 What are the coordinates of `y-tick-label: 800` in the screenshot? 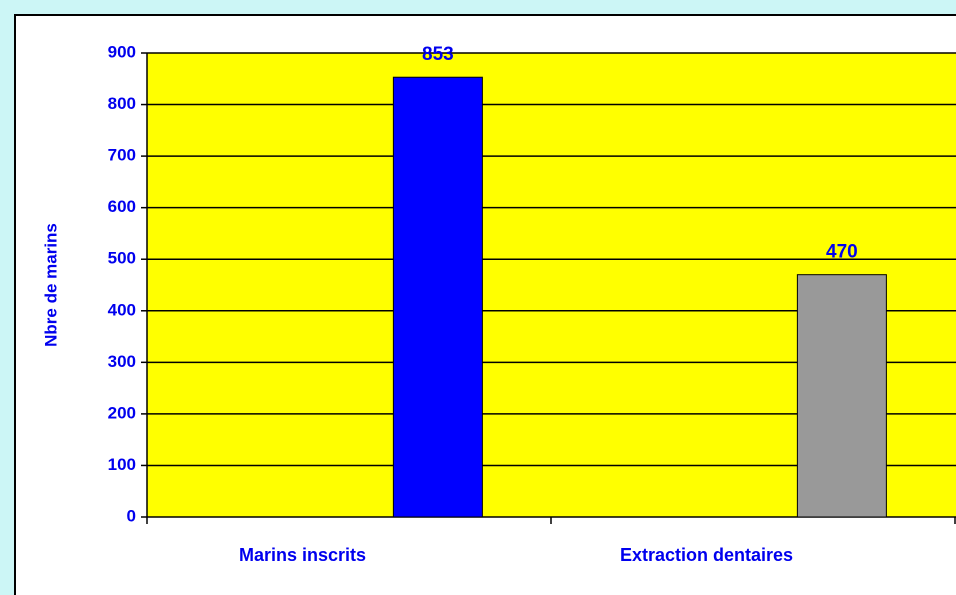 It's located at (122, 103).